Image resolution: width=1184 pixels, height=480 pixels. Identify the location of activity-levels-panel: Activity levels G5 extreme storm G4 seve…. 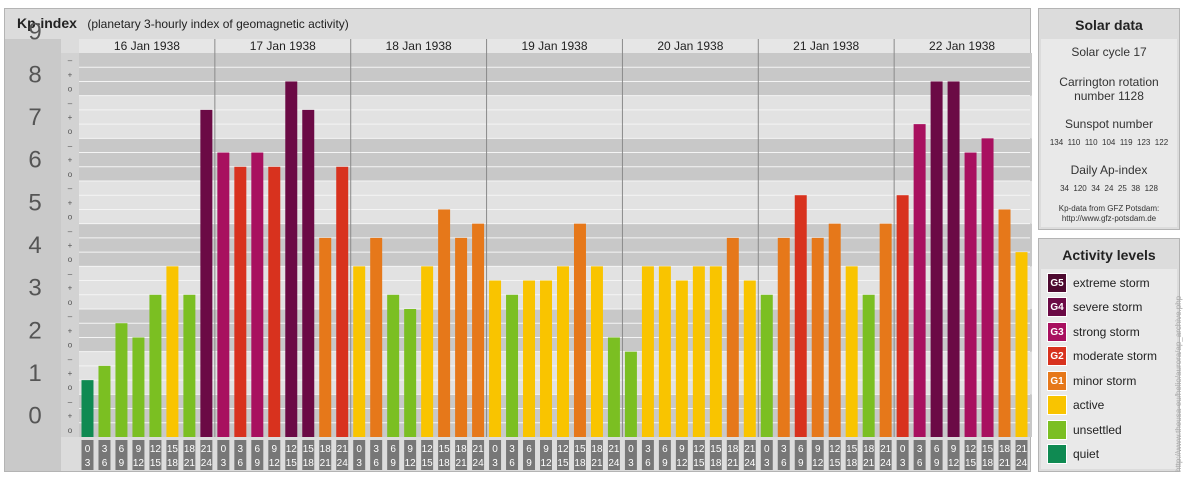
(1109, 355).